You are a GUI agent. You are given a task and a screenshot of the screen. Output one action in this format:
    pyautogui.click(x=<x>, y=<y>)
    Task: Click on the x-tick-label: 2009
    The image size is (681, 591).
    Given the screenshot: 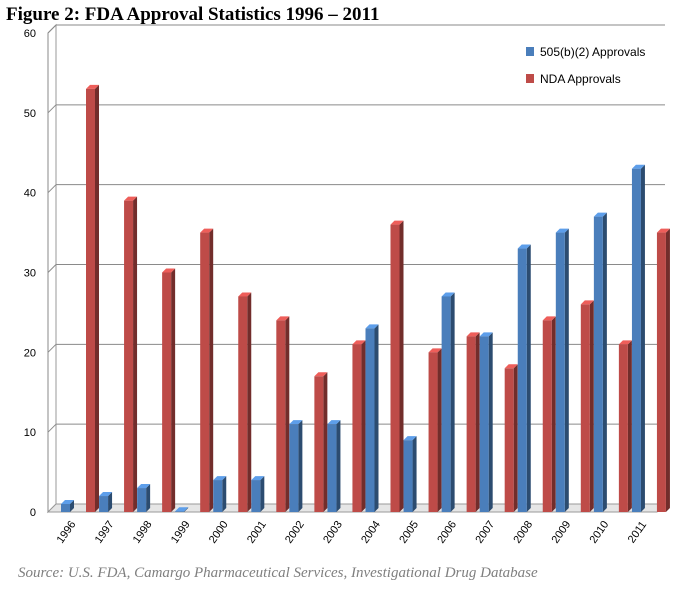 What is the action you would take?
    pyautogui.click(x=561, y=532)
    